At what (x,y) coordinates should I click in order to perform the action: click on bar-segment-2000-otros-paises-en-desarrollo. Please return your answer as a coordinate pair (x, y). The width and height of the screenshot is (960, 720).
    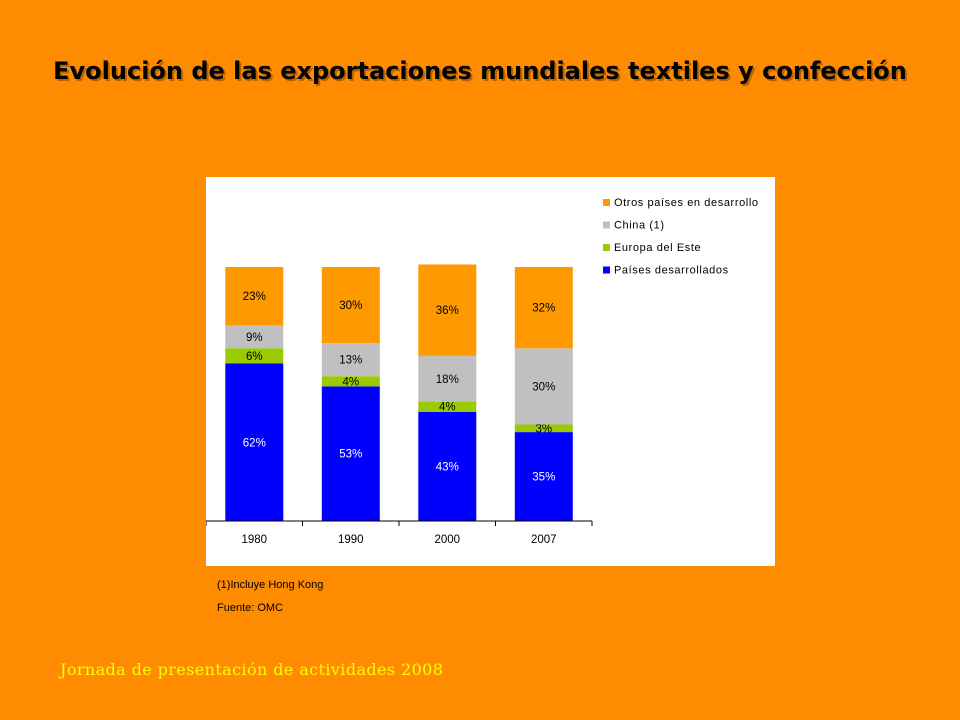
    Looking at the image, I should click on (447, 310).